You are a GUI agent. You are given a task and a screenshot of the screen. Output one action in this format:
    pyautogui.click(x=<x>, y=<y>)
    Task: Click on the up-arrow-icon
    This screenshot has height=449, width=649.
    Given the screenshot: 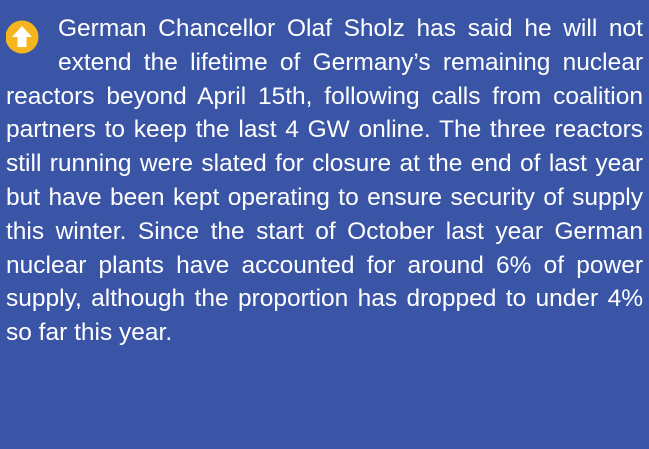 What is the action you would take?
    pyautogui.click(x=22, y=37)
    